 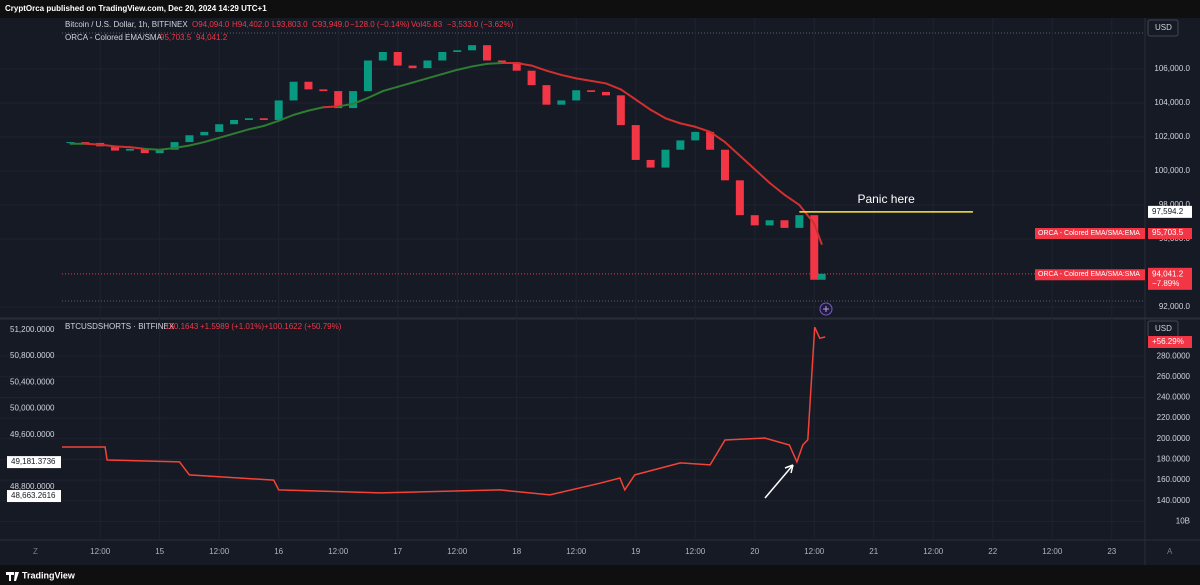 I want to click on y-tick-label: 220.0000, so click(x=1174, y=417).